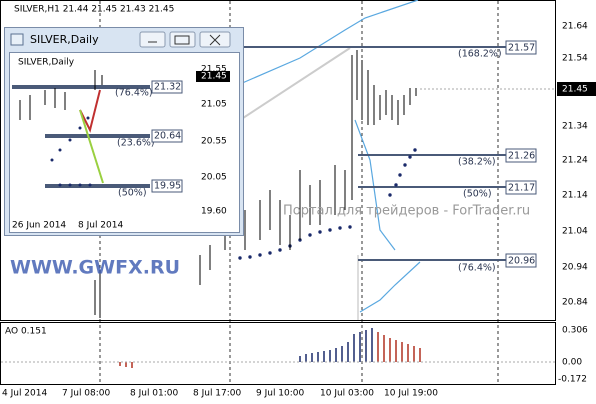  I want to click on ao-scale: 0.306, so click(575, 331).